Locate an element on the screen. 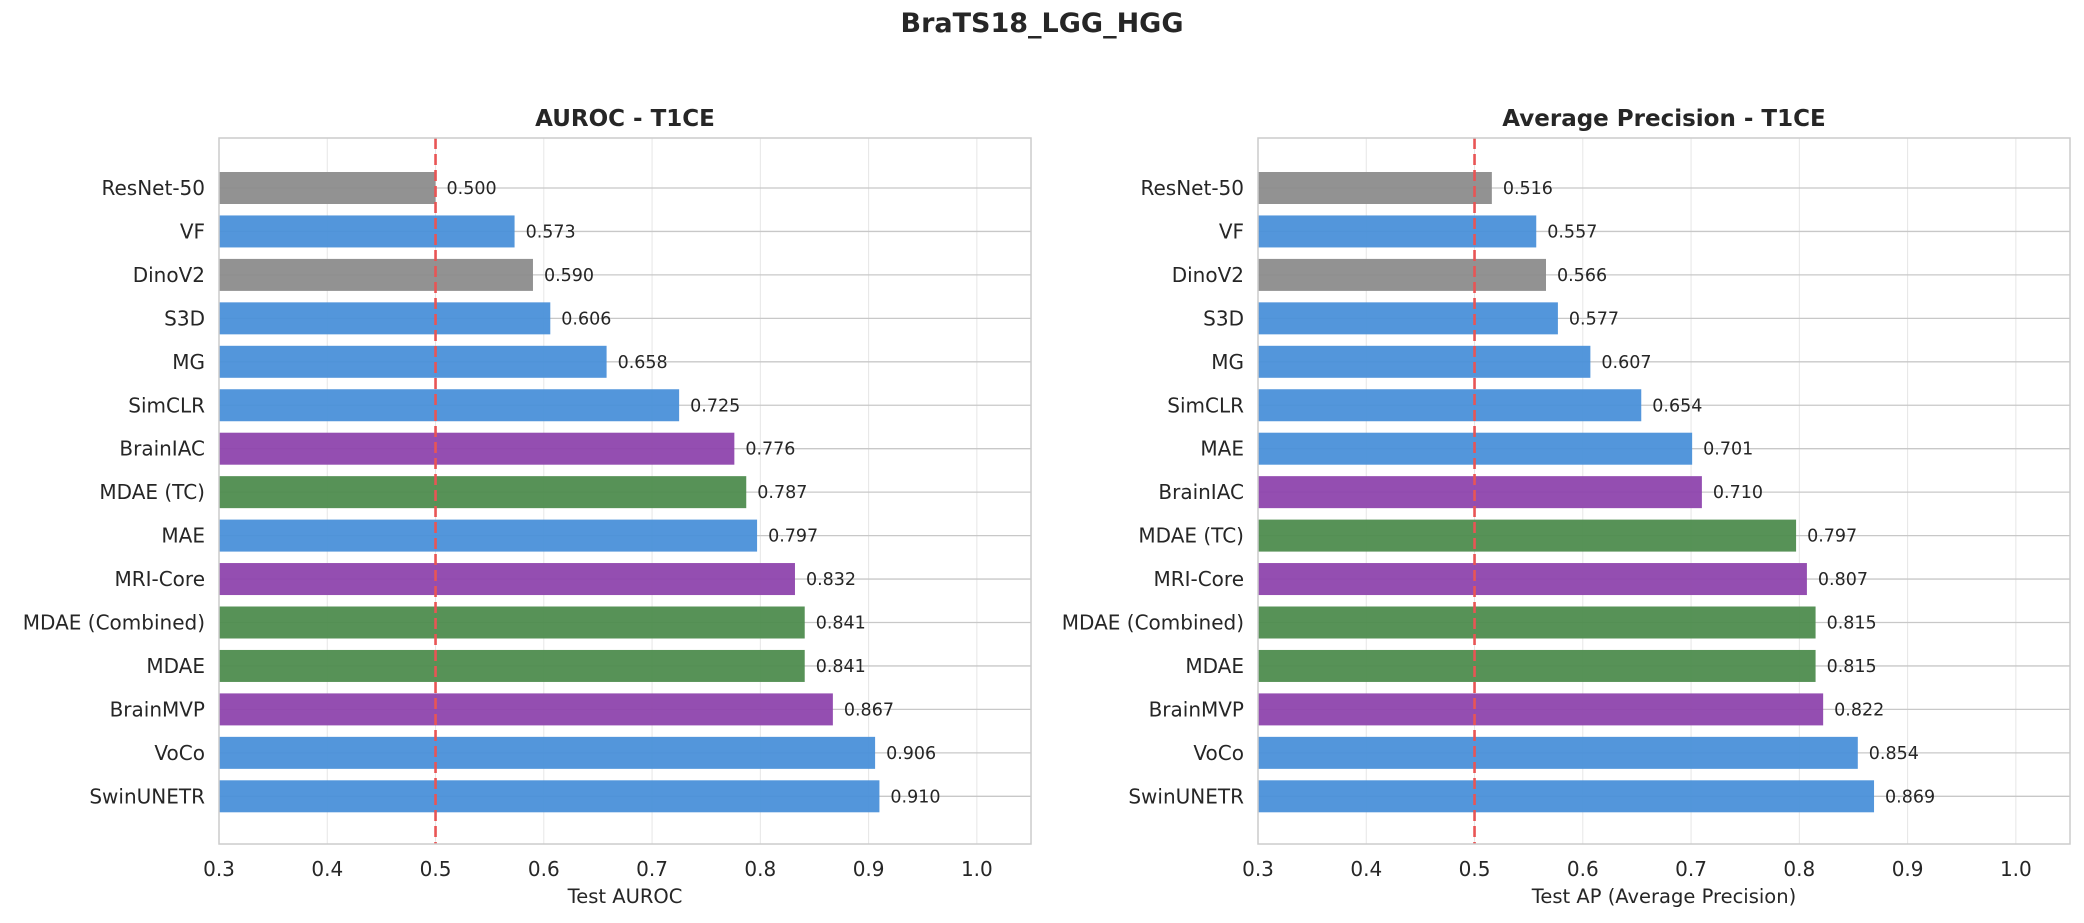 The width and height of the screenshot is (2084, 923). data-label: 0.710 is located at coordinates (1738, 493).